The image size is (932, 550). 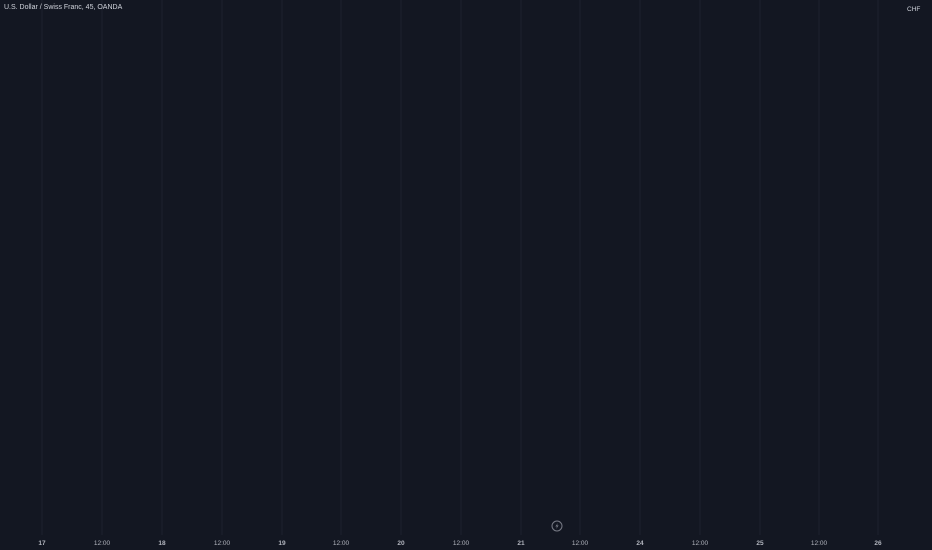 What do you see at coordinates (878, 543) in the screenshot?
I see `x-tick-label: 26` at bounding box center [878, 543].